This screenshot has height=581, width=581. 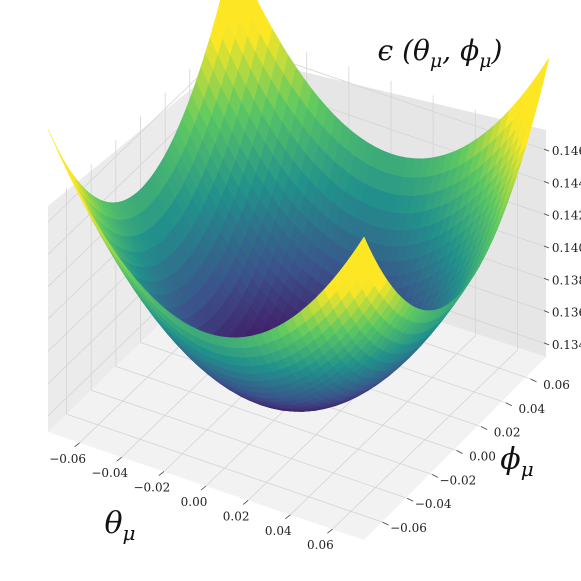 I want to click on x-tick-label: −0.04, so click(x=109, y=473).